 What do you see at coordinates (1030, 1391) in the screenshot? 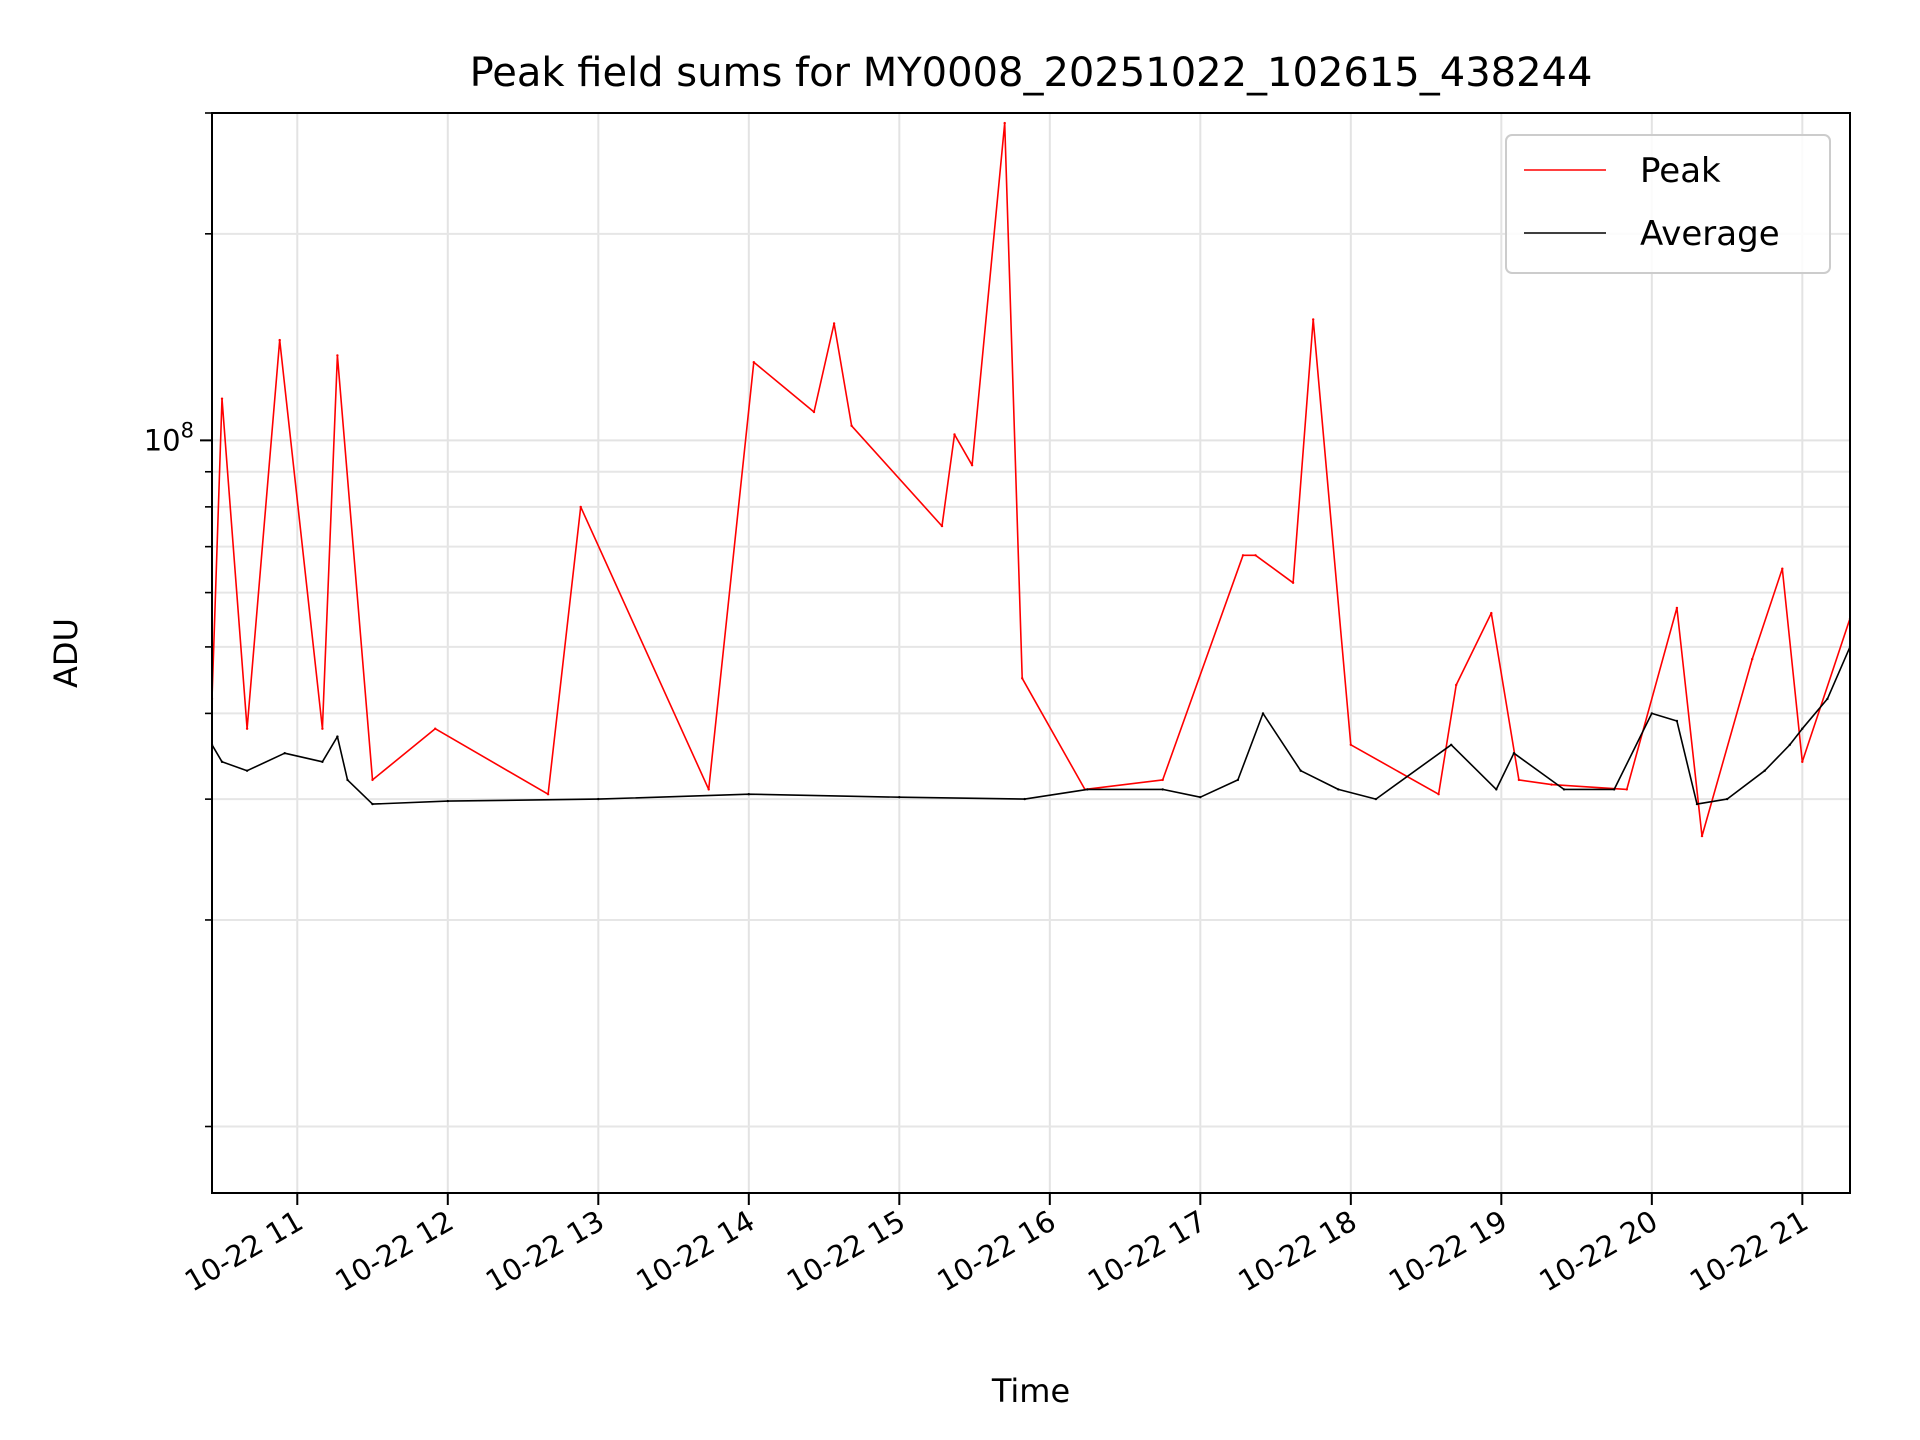
I see `x-axis-title: Time` at bounding box center [1030, 1391].